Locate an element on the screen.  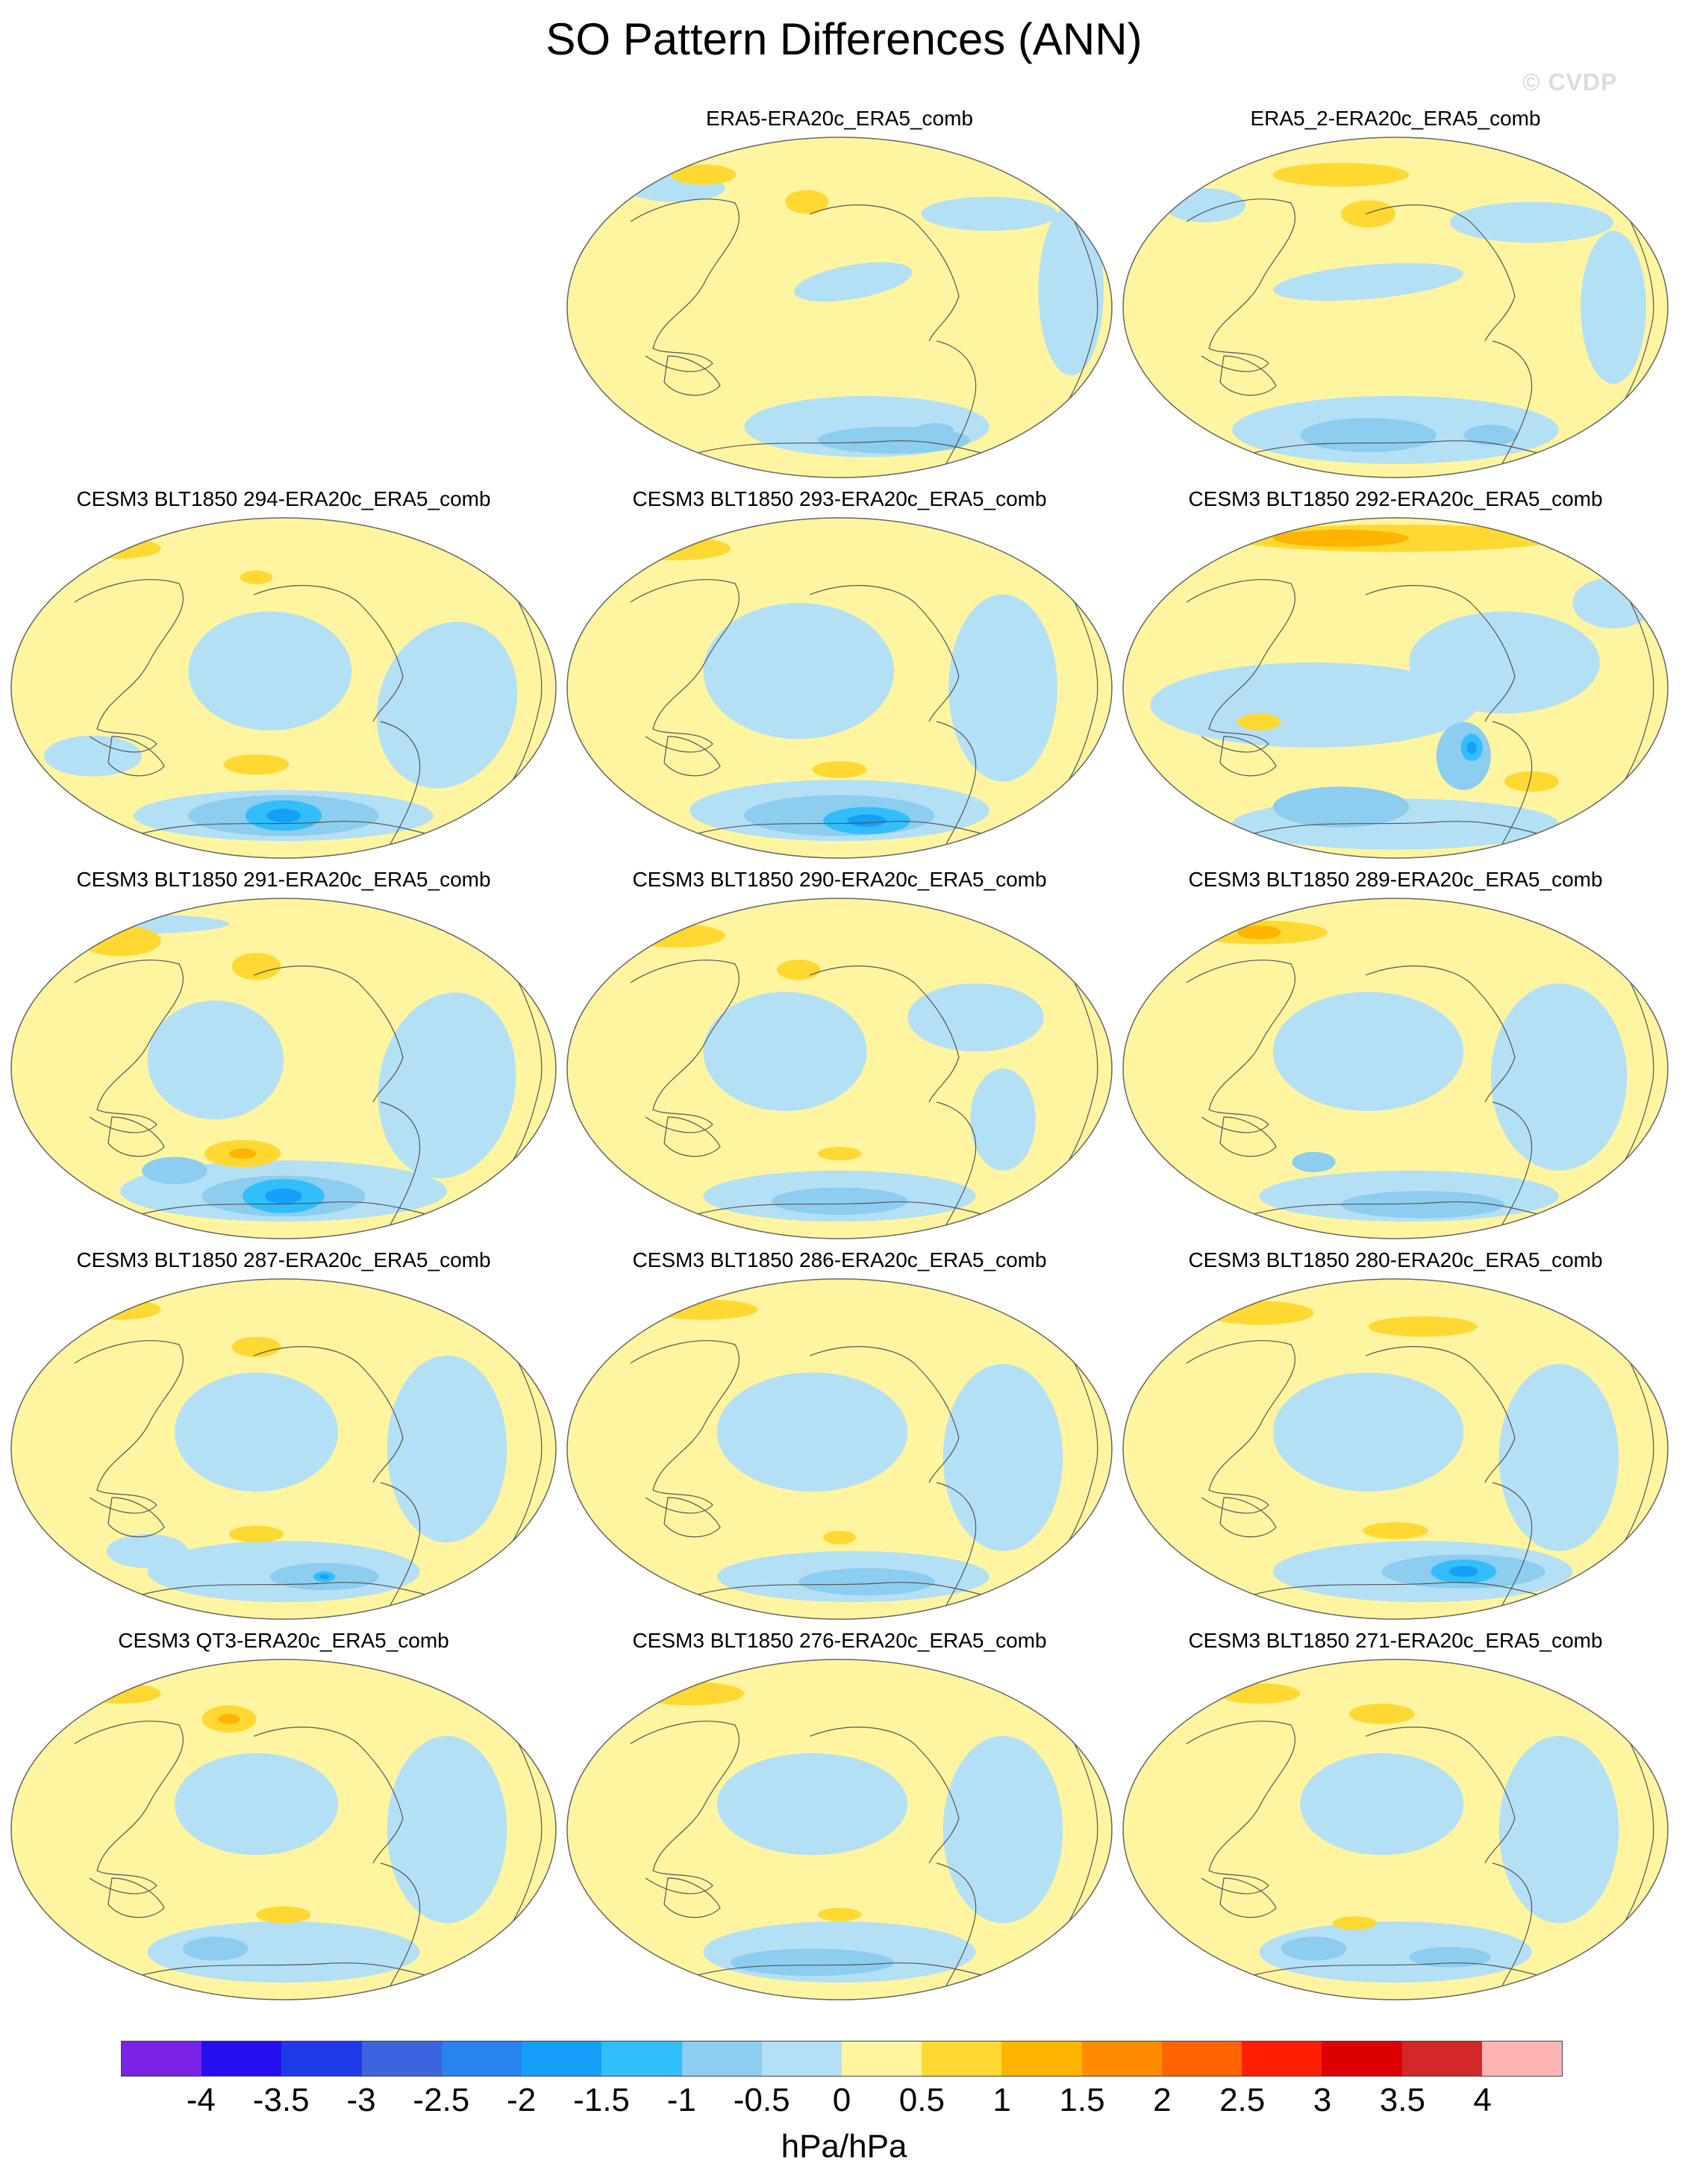
panel-title: CESM3 BLT1850 280-ERA20c_ERA5_comb is located at coordinates (1395, 1259).